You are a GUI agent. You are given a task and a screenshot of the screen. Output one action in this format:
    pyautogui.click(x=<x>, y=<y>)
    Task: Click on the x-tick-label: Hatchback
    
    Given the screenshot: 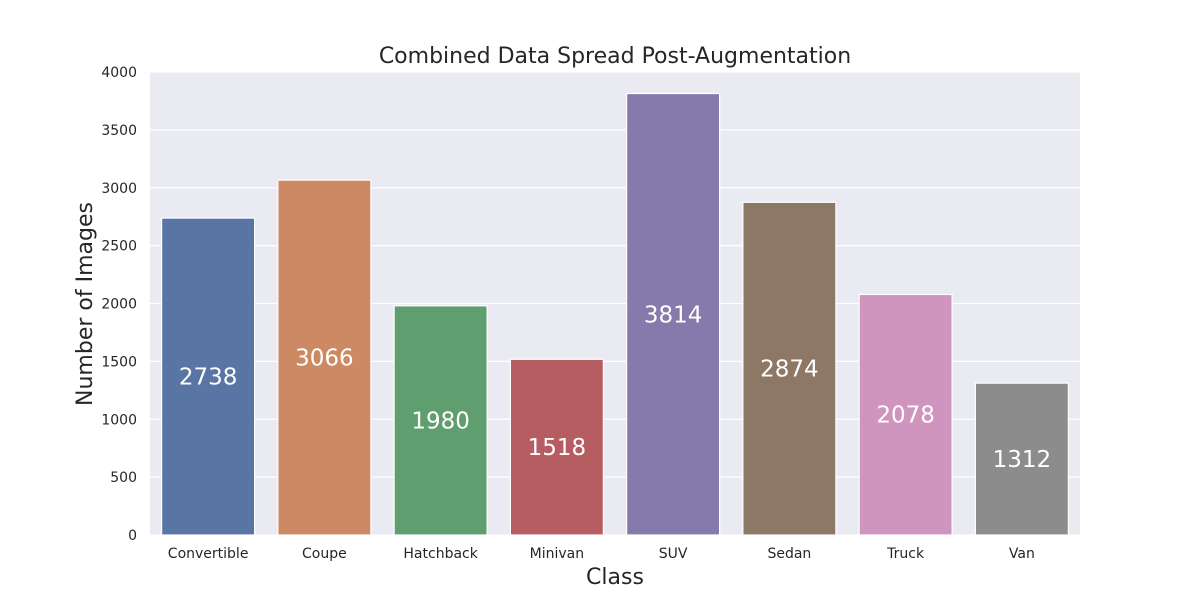 What is the action you would take?
    pyautogui.click(x=440, y=554)
    